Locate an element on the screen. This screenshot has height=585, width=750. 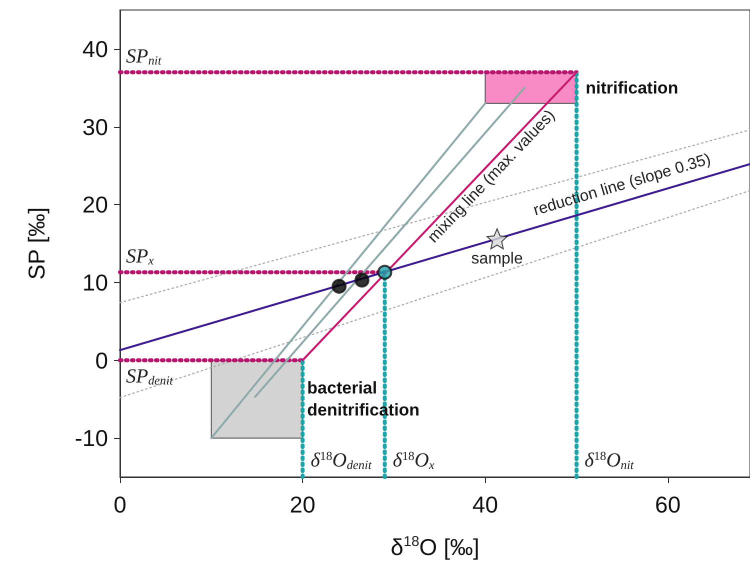
y-axis-title: SP [‰] is located at coordinates (37, 243).